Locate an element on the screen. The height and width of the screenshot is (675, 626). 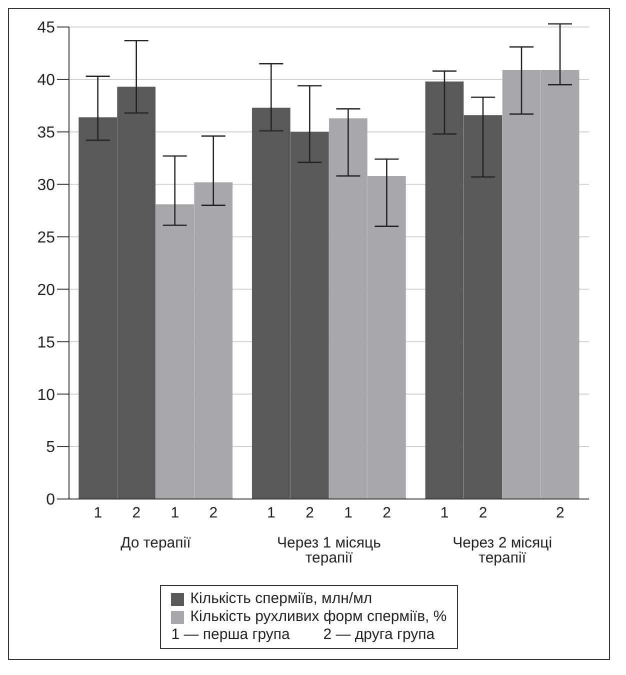
legend-label: Кількість рухливих форм сперміїв, % is located at coordinates (318, 617).